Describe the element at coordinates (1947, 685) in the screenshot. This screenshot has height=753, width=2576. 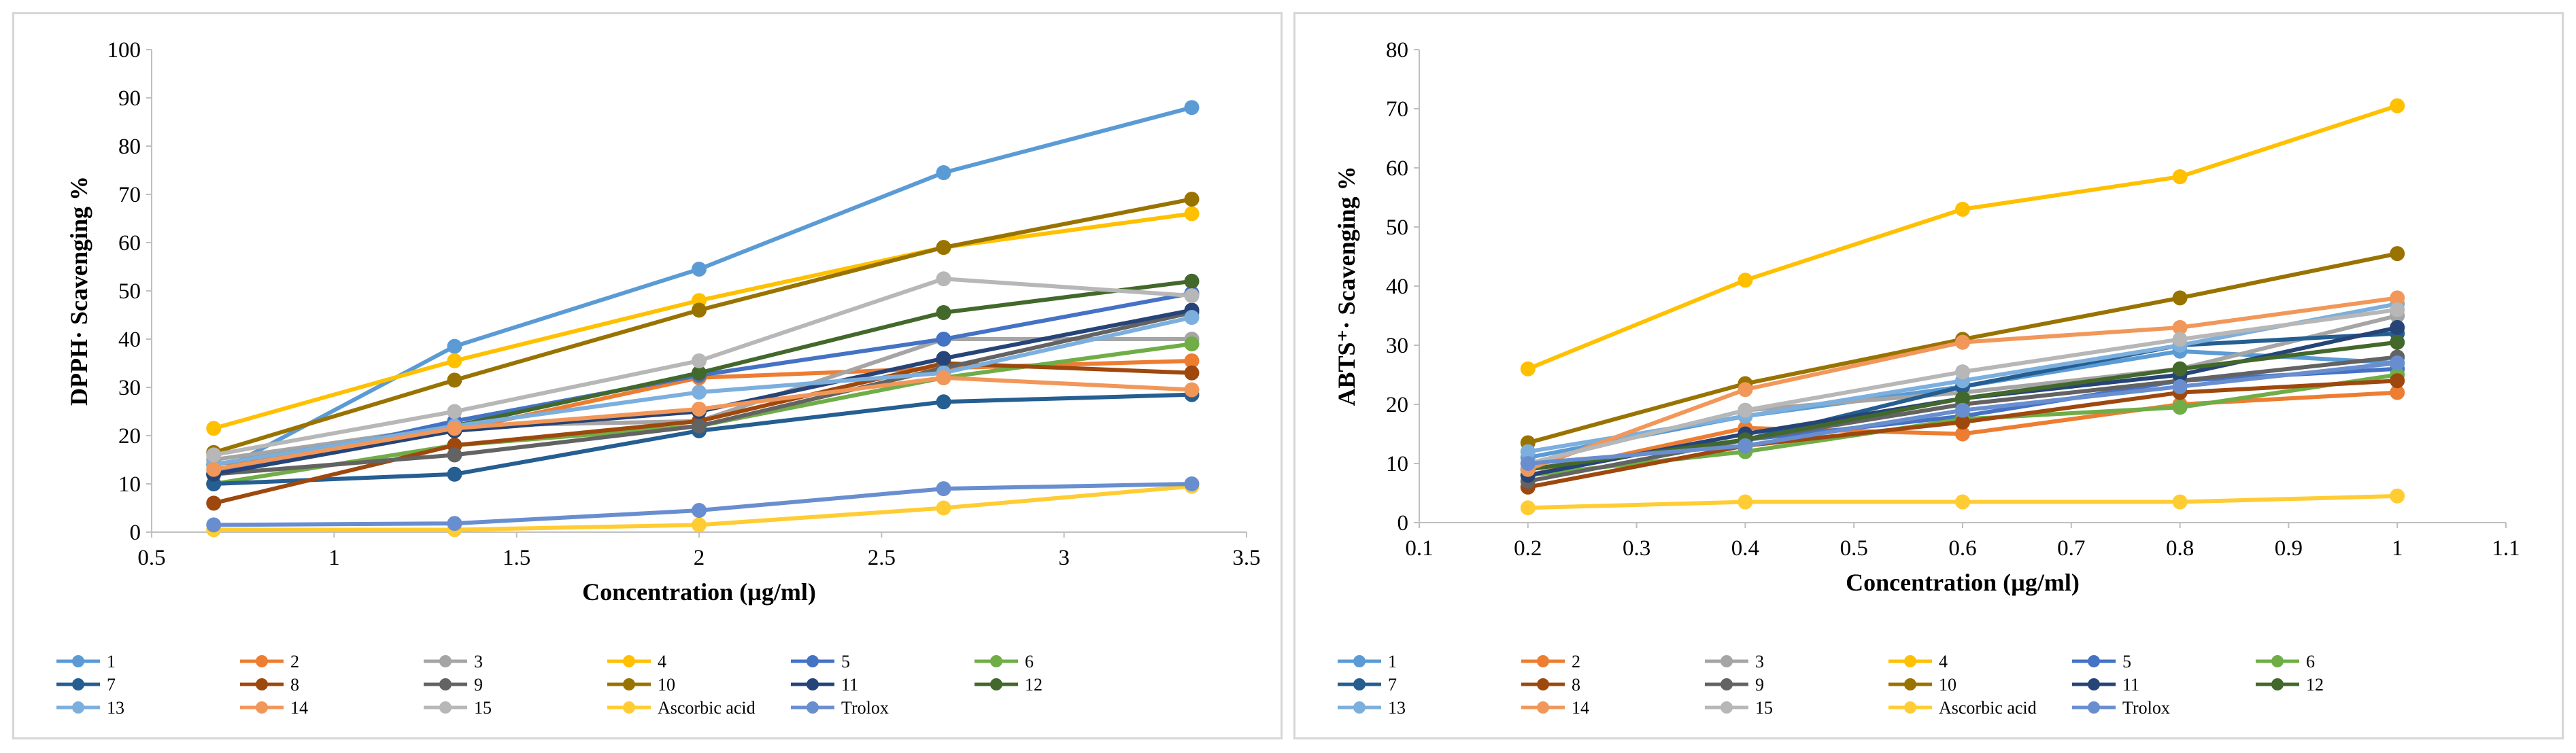
I see `legend-label: 10` at that location.